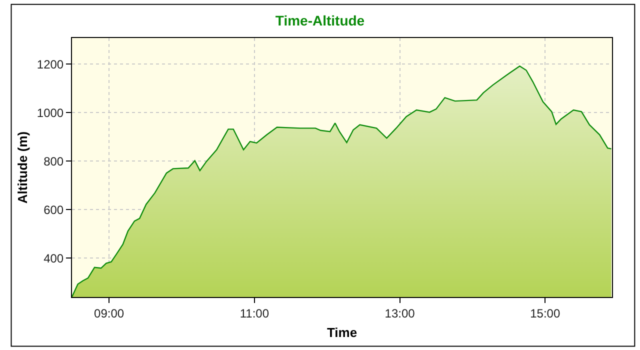  Describe the element at coordinates (50, 64) in the screenshot. I see `y-tick-label: 1200` at that location.